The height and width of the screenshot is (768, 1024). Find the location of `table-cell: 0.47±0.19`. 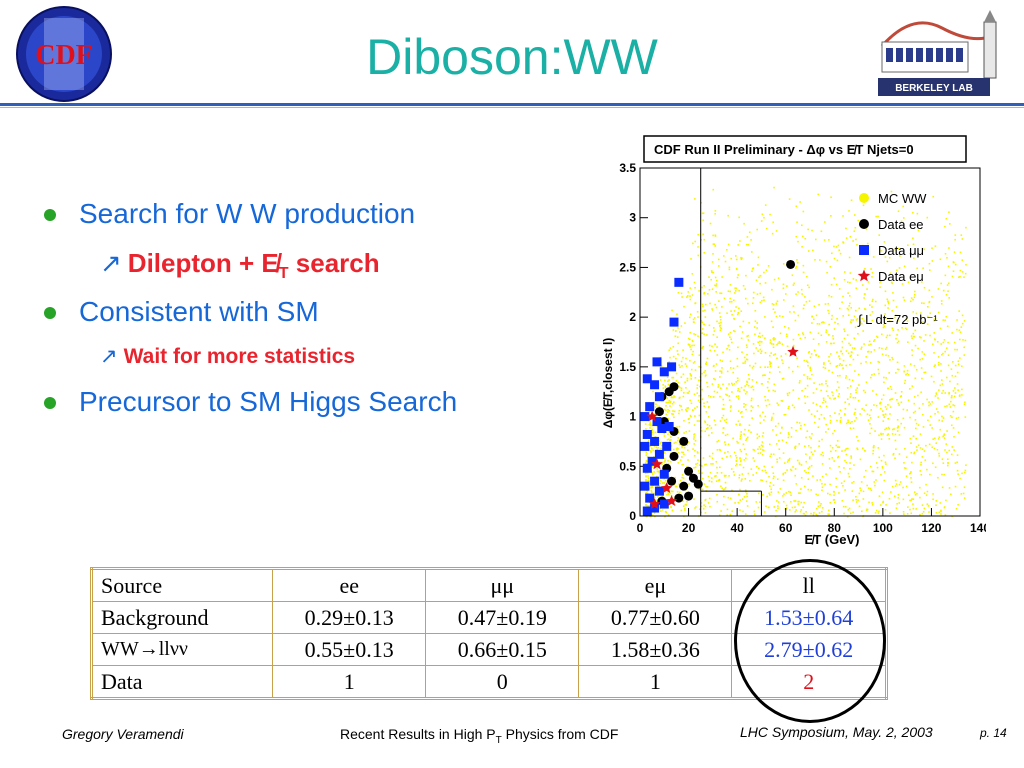

table-cell: 0.47±0.19 is located at coordinates (502, 617).